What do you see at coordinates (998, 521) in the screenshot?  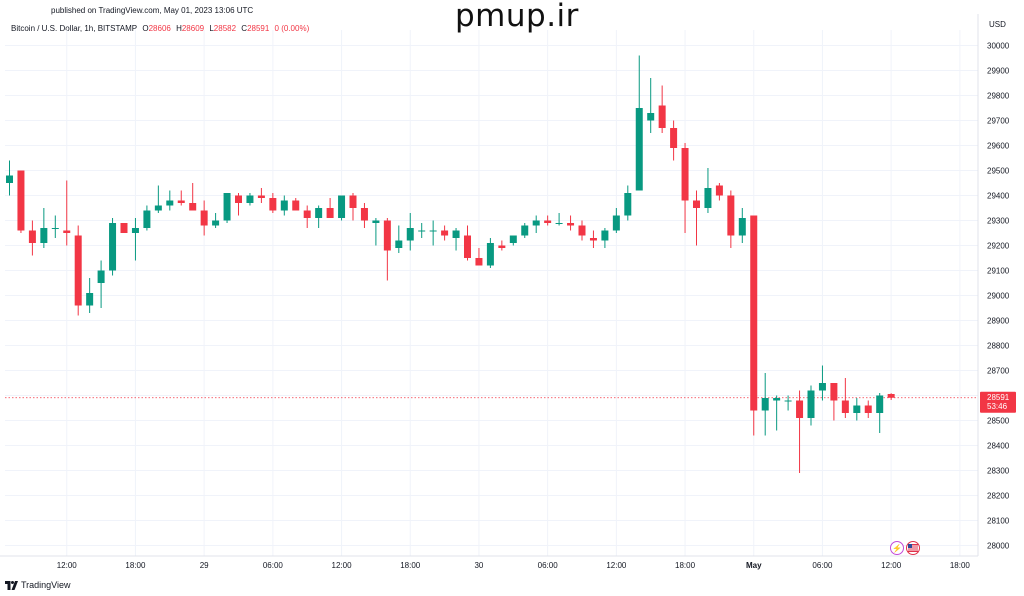 I see `y-tick-label: 28100` at bounding box center [998, 521].